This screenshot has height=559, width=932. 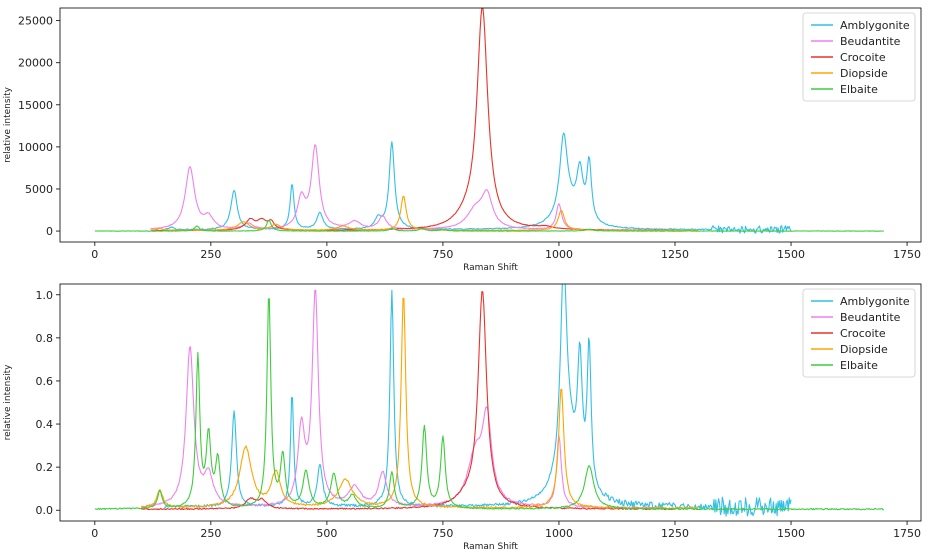 What do you see at coordinates (45, 424) in the screenshot?
I see `y-tick-label: 0.4` at bounding box center [45, 424].